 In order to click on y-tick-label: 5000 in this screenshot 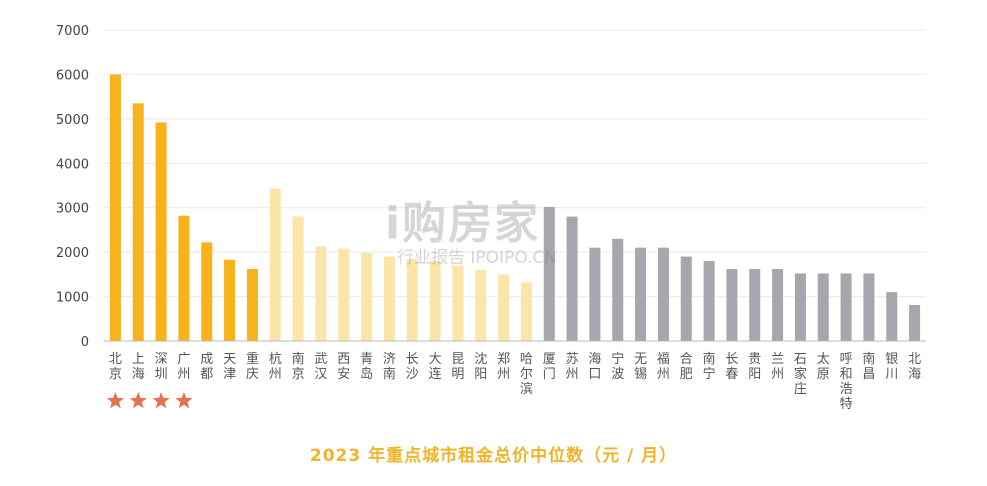, I will do `click(72, 120)`.